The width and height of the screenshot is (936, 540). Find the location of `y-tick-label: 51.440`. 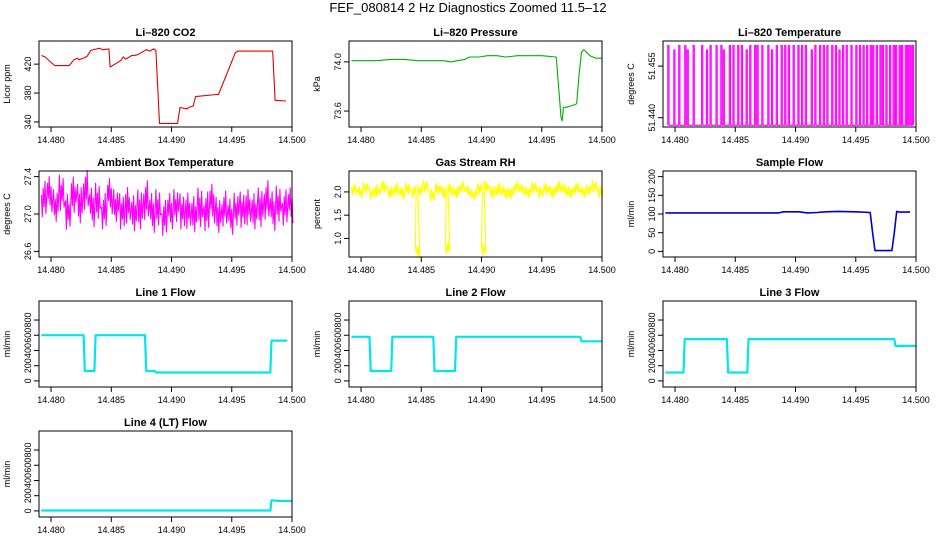

y-tick-label: 51.440 is located at coordinates (652, 118).